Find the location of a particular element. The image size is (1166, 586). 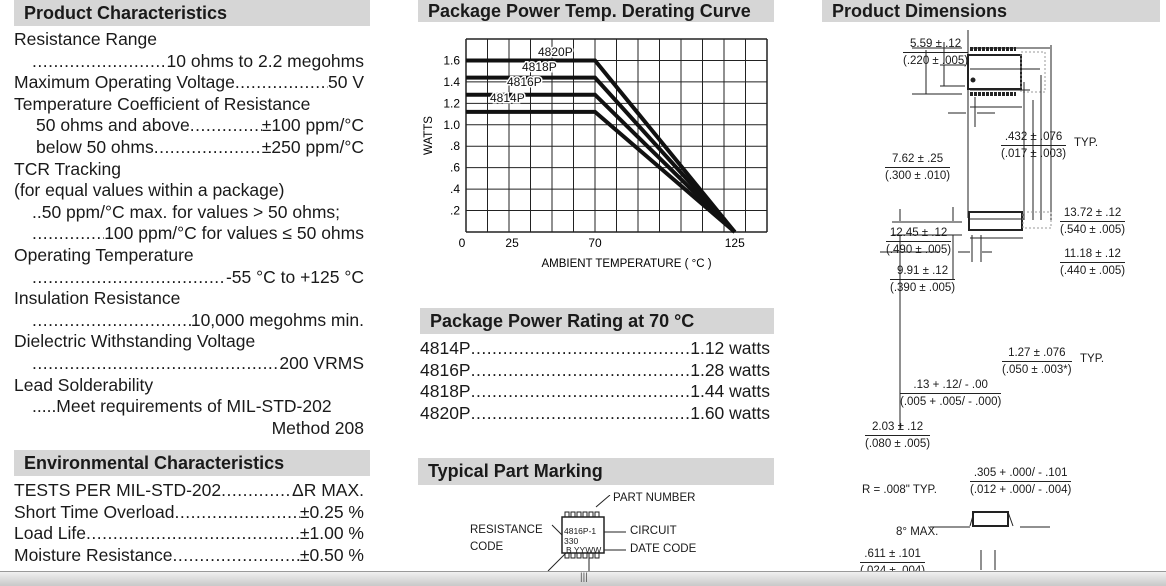

characteristic-row: Dielectric Withstanding Voltage is located at coordinates (189, 342).